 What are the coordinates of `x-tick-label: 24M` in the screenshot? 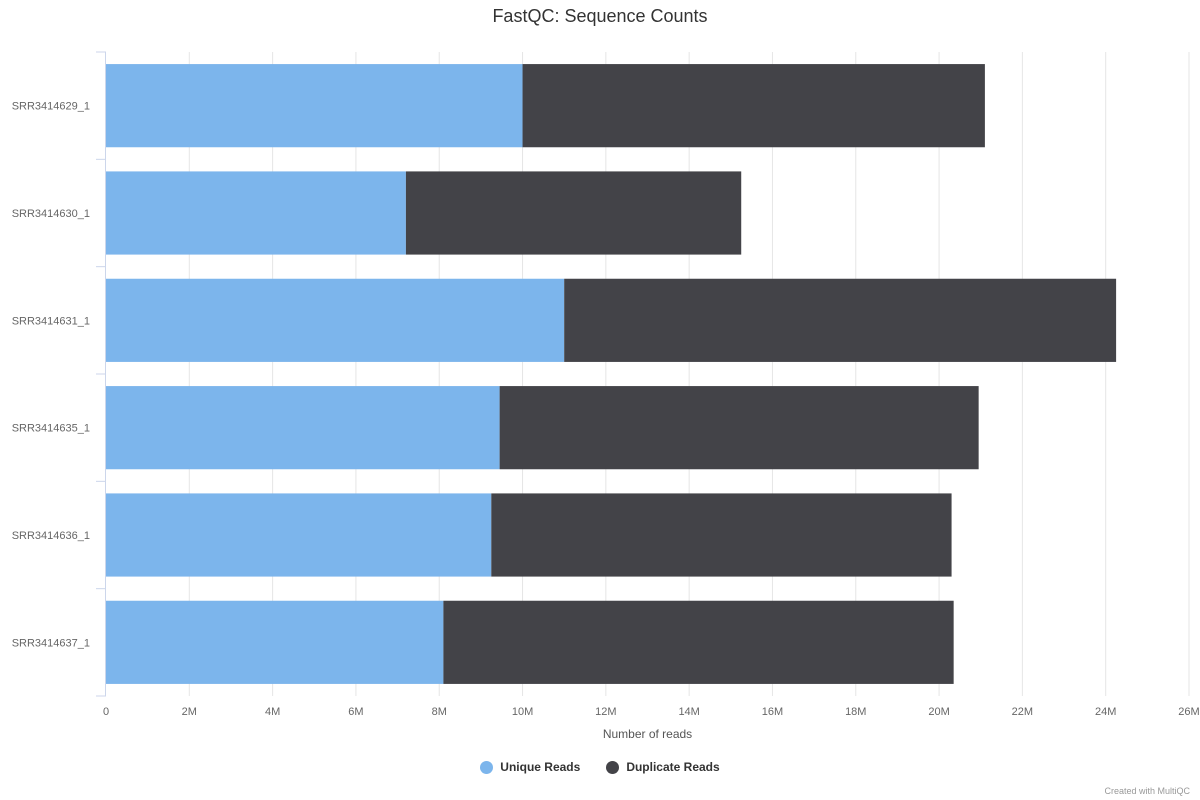 It's located at (1105, 712).